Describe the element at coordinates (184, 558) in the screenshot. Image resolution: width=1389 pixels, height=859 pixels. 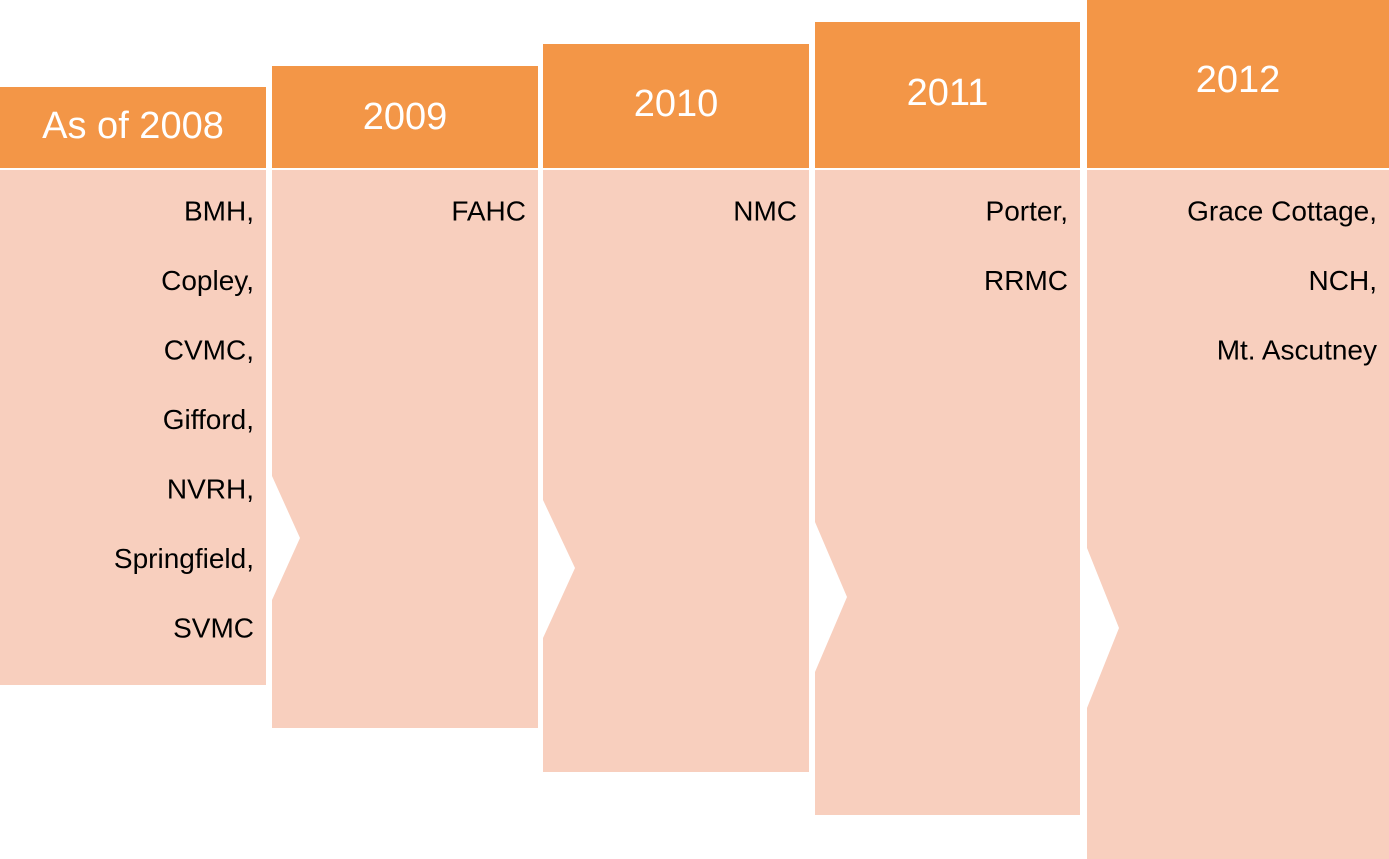
I see `item-label: Springfield,` at that location.